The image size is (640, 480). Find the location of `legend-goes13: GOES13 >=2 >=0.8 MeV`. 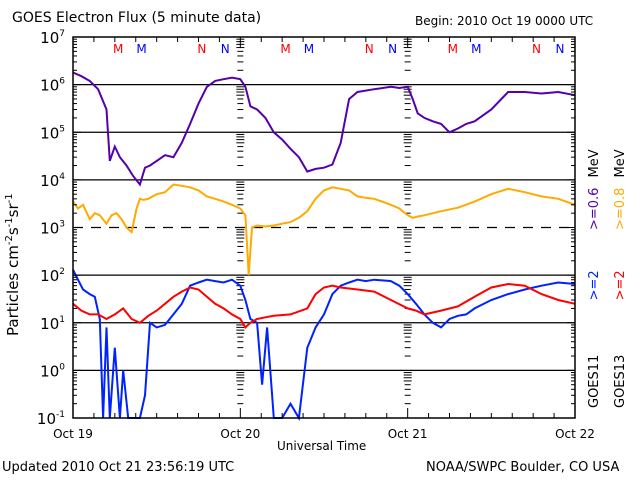

legend-goes13: GOES13 >=2 >=0.8 MeV is located at coordinates (620, 278).